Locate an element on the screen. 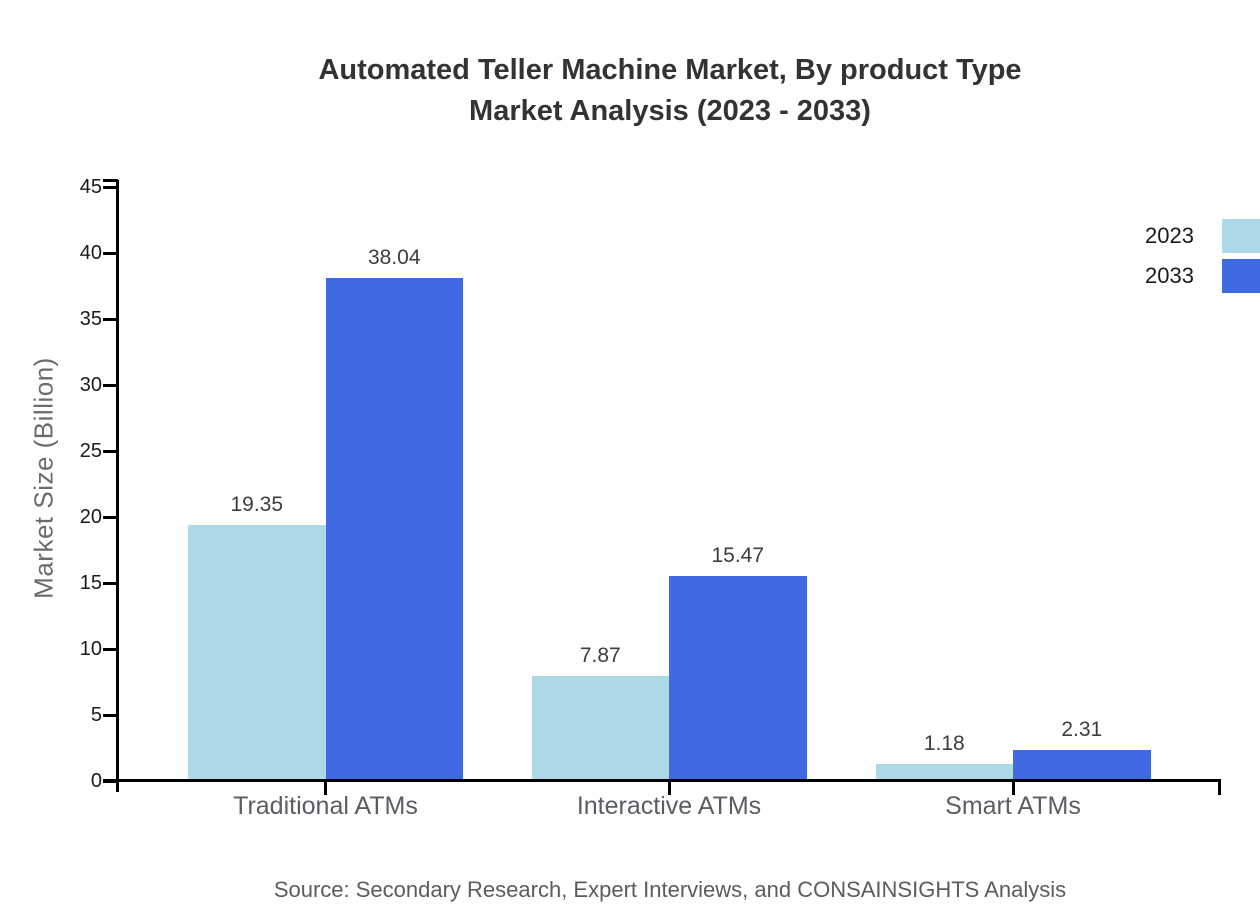  chart-title-line-2: Market Analysis (2023 - 2033) is located at coordinates (670, 111).